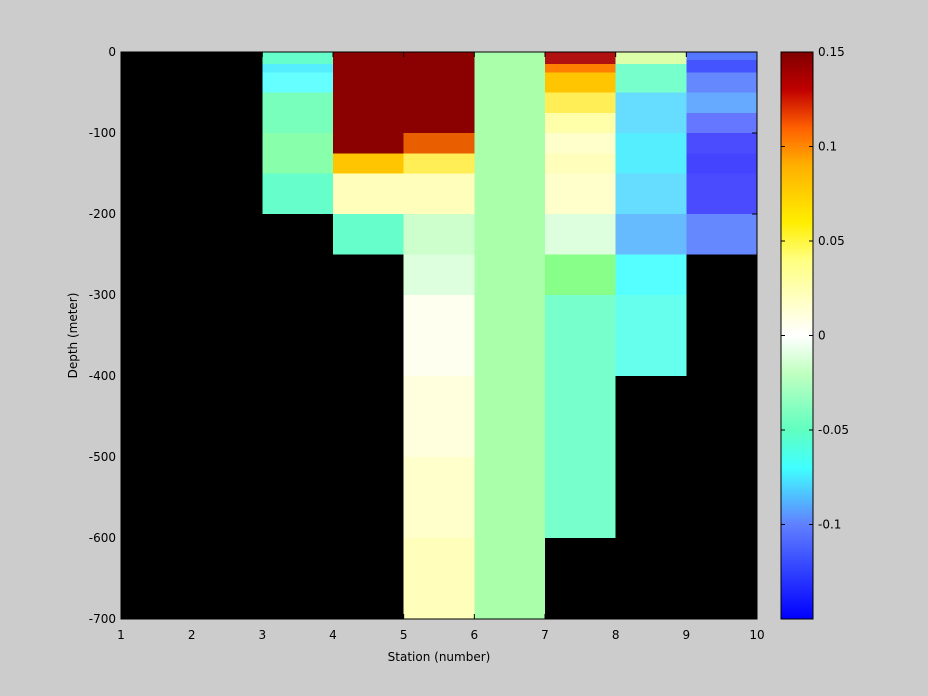  What do you see at coordinates (333, 635) in the screenshot?
I see `x-tick-label: 4` at bounding box center [333, 635].